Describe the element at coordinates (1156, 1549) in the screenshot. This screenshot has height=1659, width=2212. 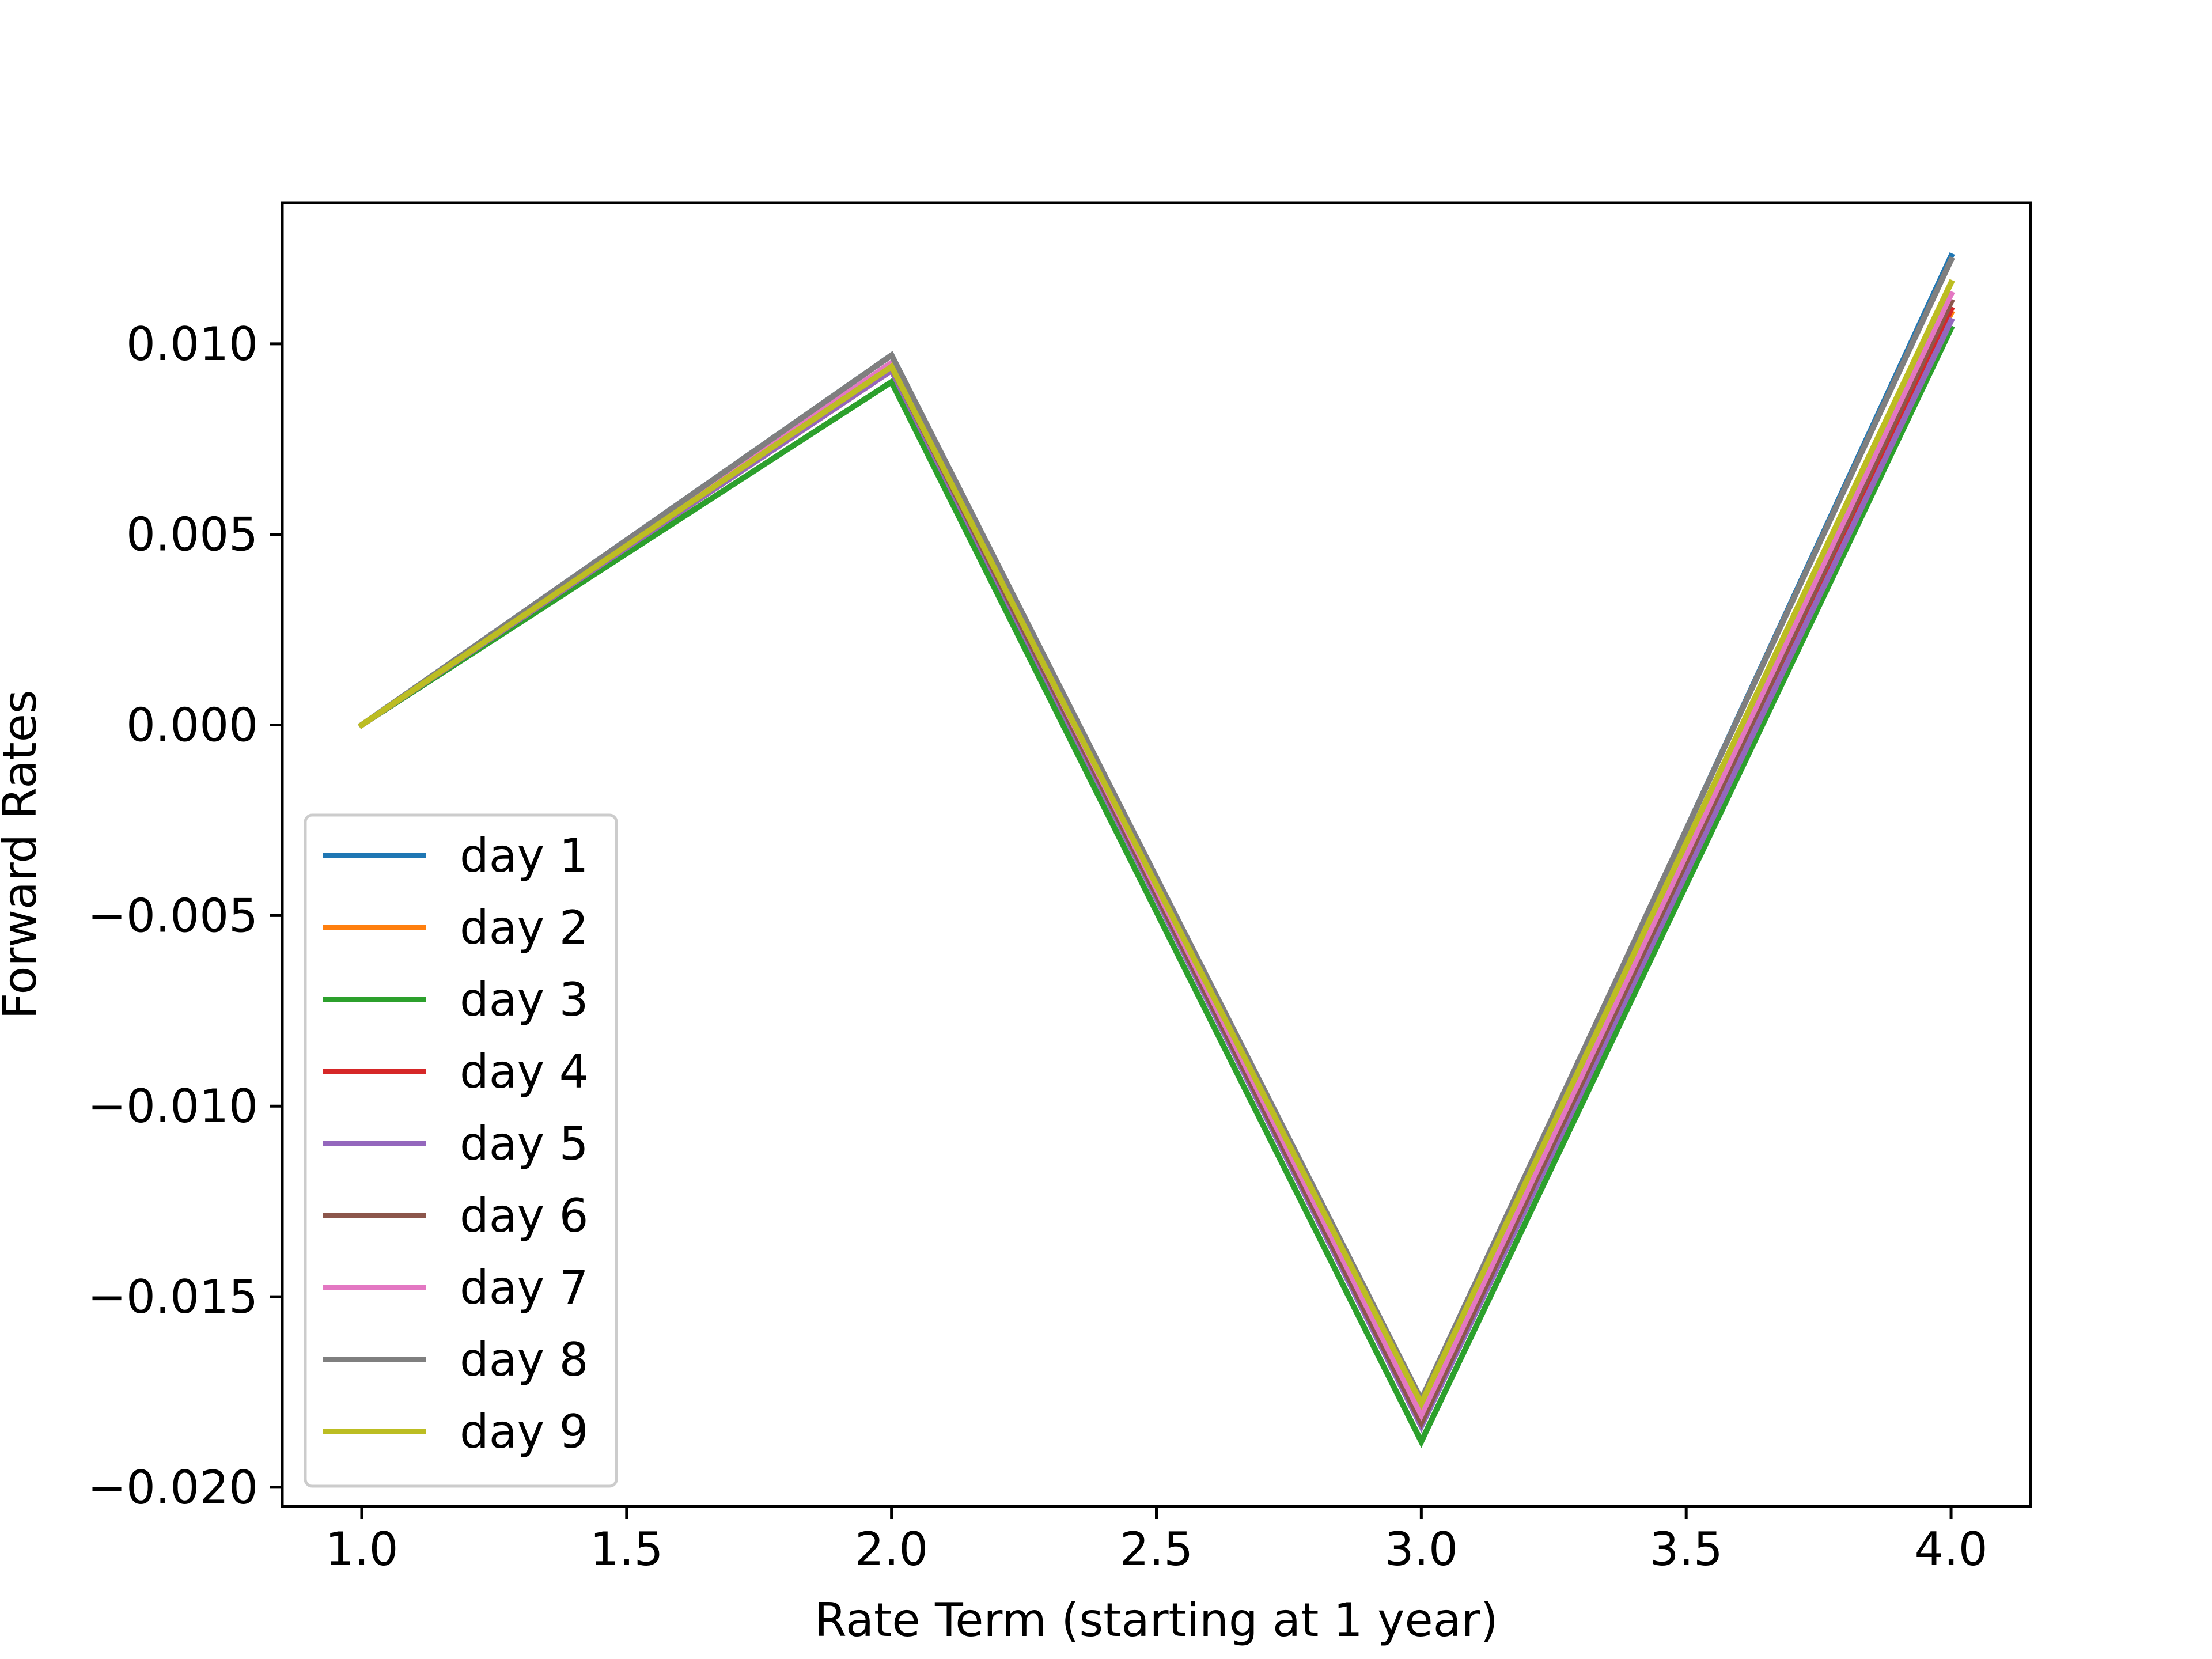
I see `x-tick-label: 2.5` at that location.